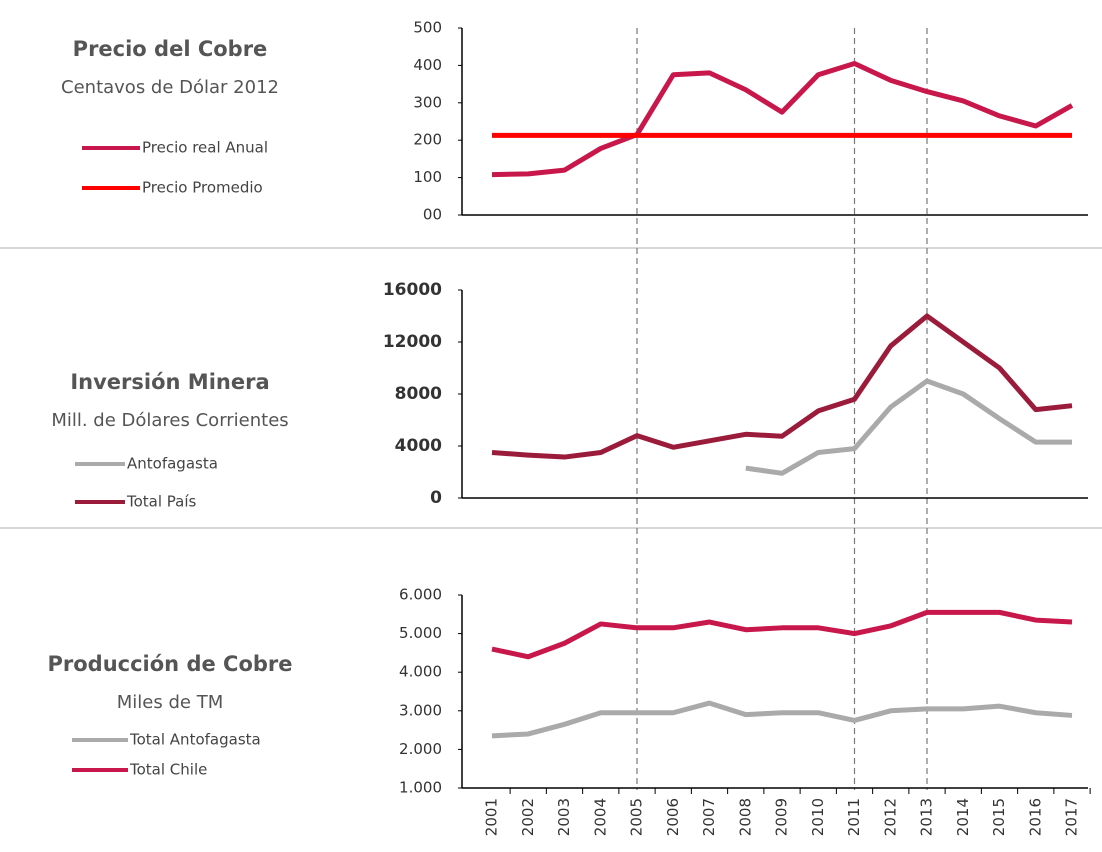 The image size is (1102, 852). Describe the element at coordinates (169, 420) in the screenshot. I see `chart-subtitle: Mill. de Dólares Corrientes` at that location.